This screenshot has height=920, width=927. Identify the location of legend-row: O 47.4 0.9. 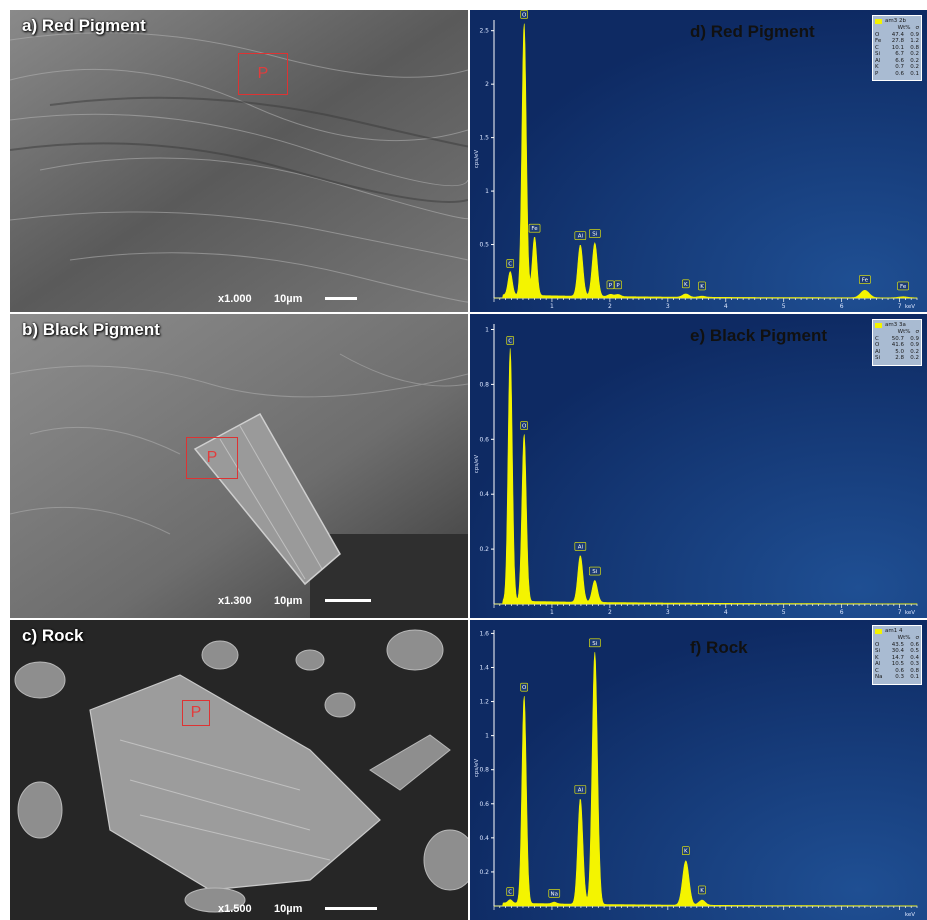
(897, 35).